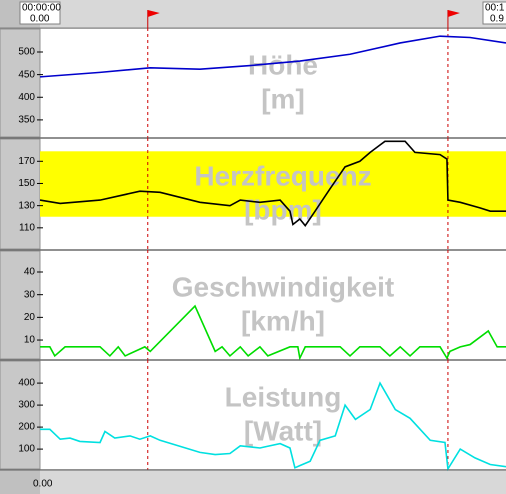  I want to click on y-tick-label: 20, so click(30, 317).